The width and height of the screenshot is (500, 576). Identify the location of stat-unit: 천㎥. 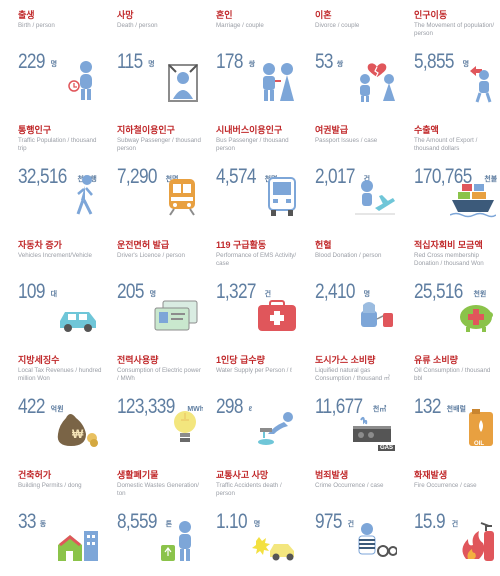
(379, 409).